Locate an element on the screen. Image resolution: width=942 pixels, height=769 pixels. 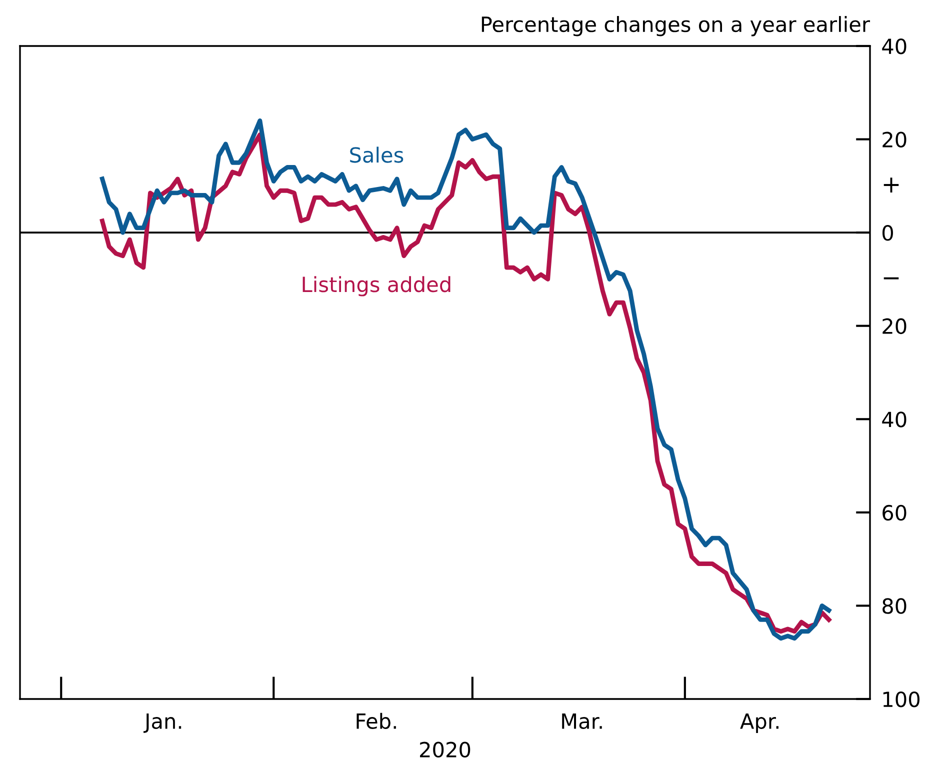
y-tick-label: 80 is located at coordinates (894, 606).